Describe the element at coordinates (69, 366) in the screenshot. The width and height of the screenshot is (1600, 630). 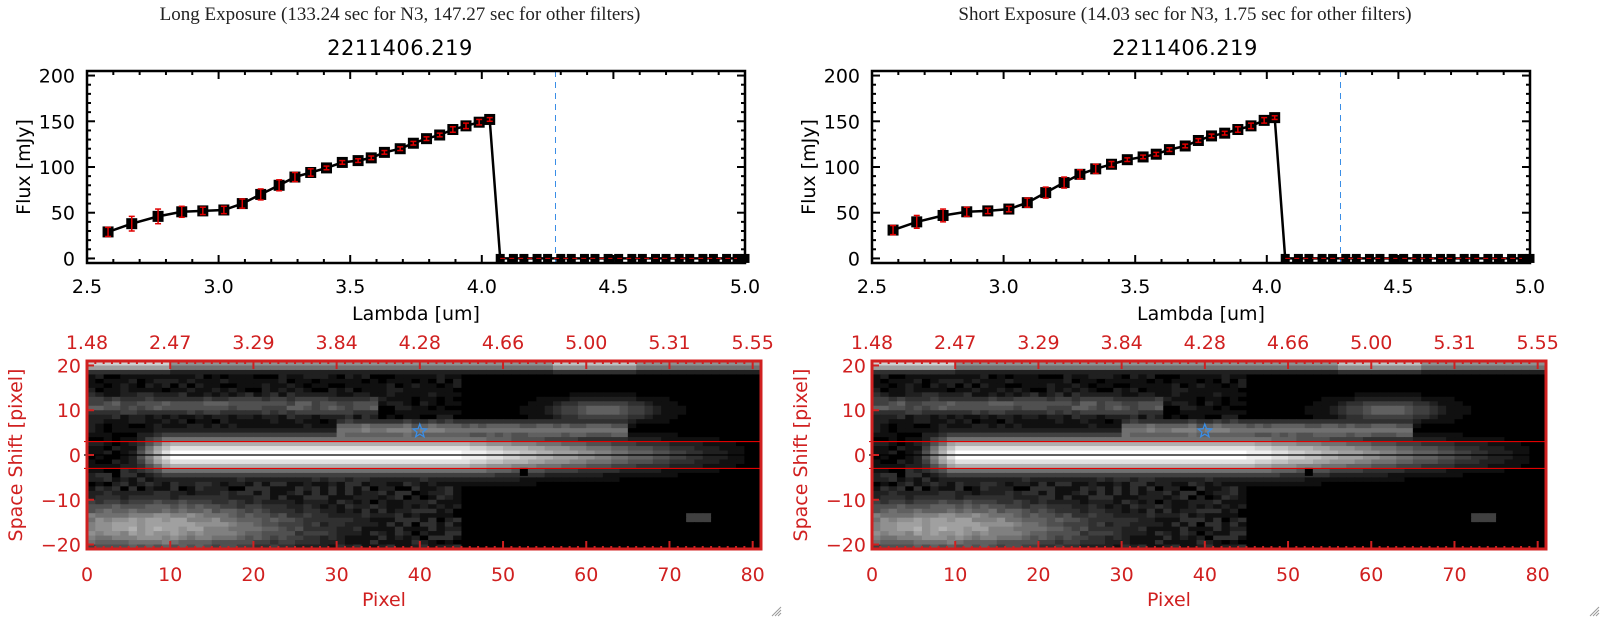
I see `y-tick-label: 20` at that location.